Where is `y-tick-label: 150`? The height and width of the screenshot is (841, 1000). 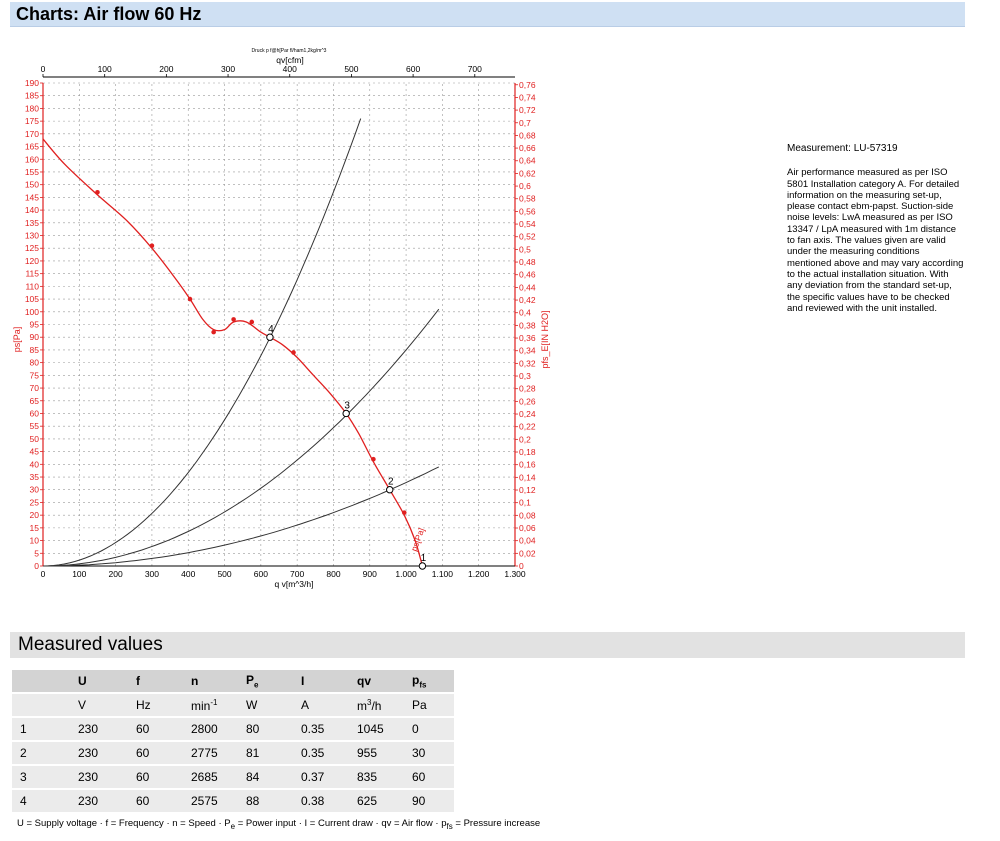 y-tick-label: 150 is located at coordinates (32, 185).